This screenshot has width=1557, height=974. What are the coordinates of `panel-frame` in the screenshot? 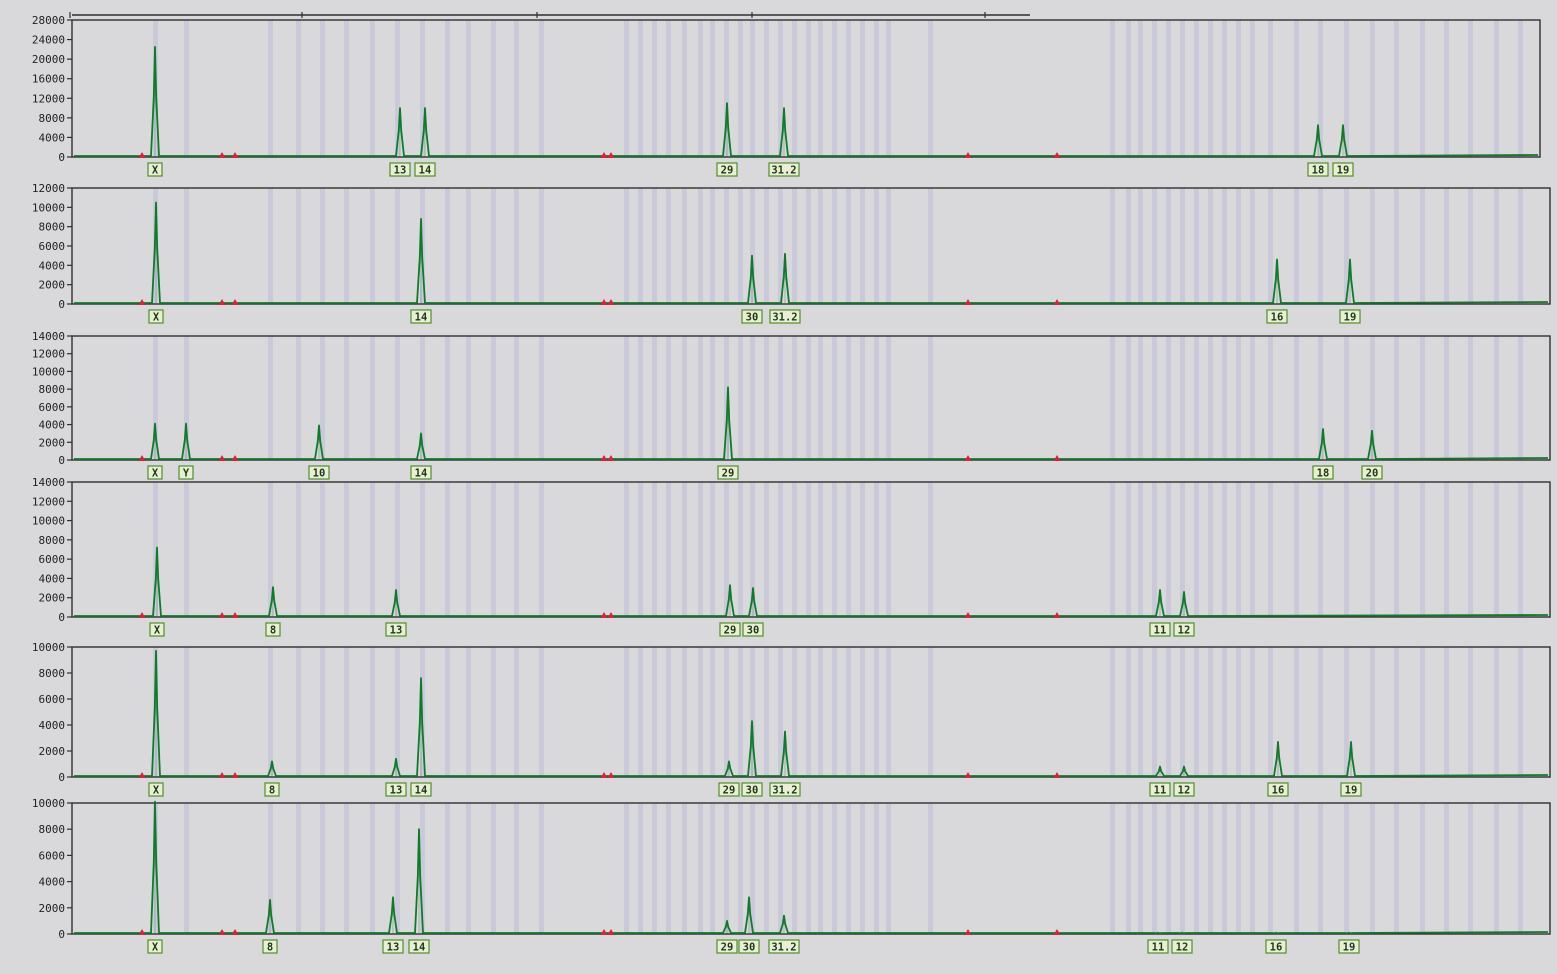 It's located at (806, 88).